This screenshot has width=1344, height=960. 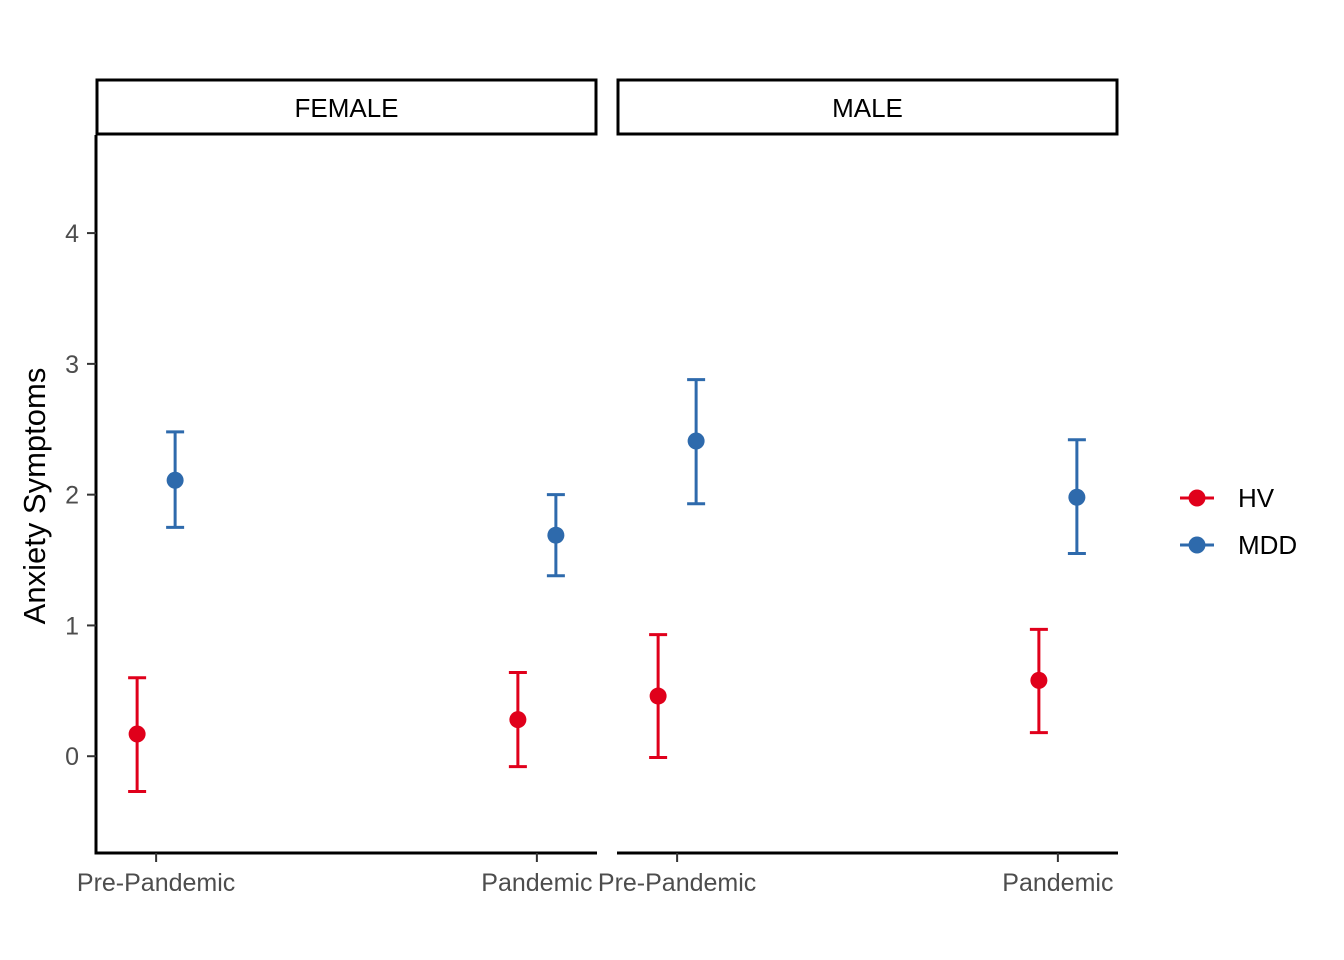 I want to click on facet-strip-label: MALE, so click(x=867, y=108).